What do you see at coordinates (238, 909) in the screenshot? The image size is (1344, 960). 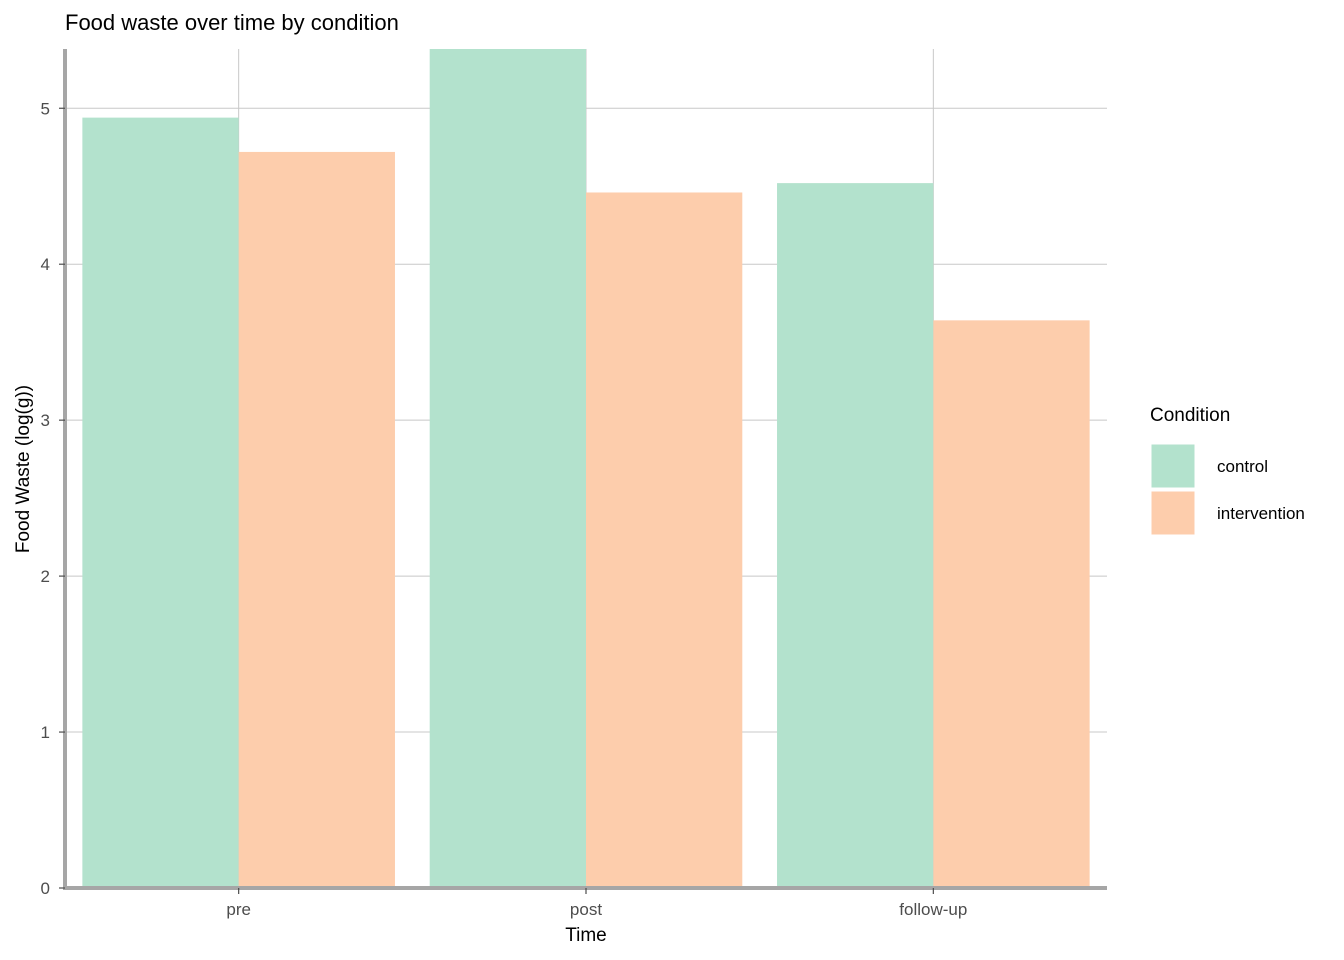 I see `x-tick-label: pre` at bounding box center [238, 909].